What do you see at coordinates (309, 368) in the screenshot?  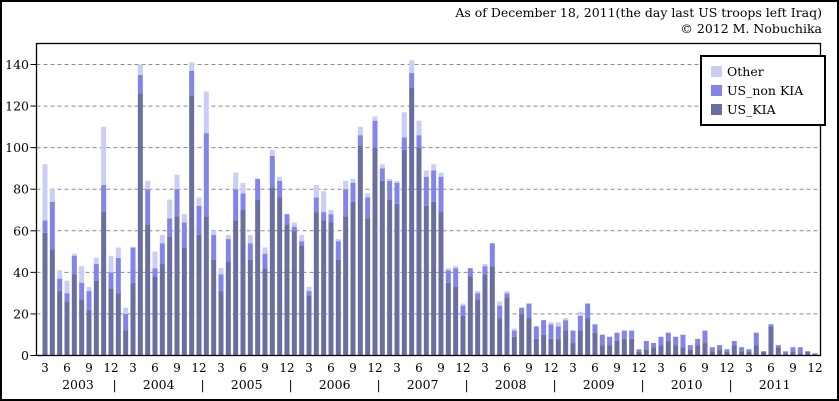 I see `x-axis-month-label: 3` at bounding box center [309, 368].